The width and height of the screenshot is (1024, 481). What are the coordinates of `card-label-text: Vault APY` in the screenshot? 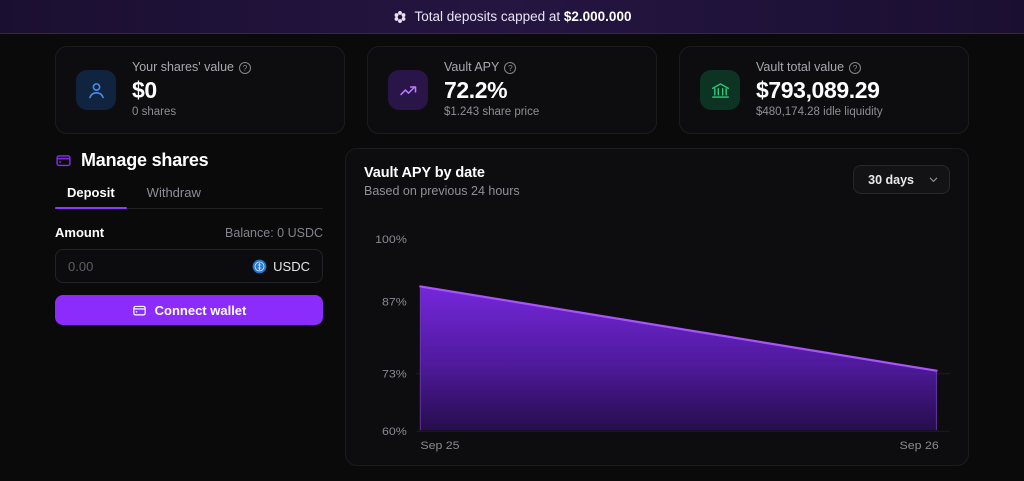 It's located at (472, 67).